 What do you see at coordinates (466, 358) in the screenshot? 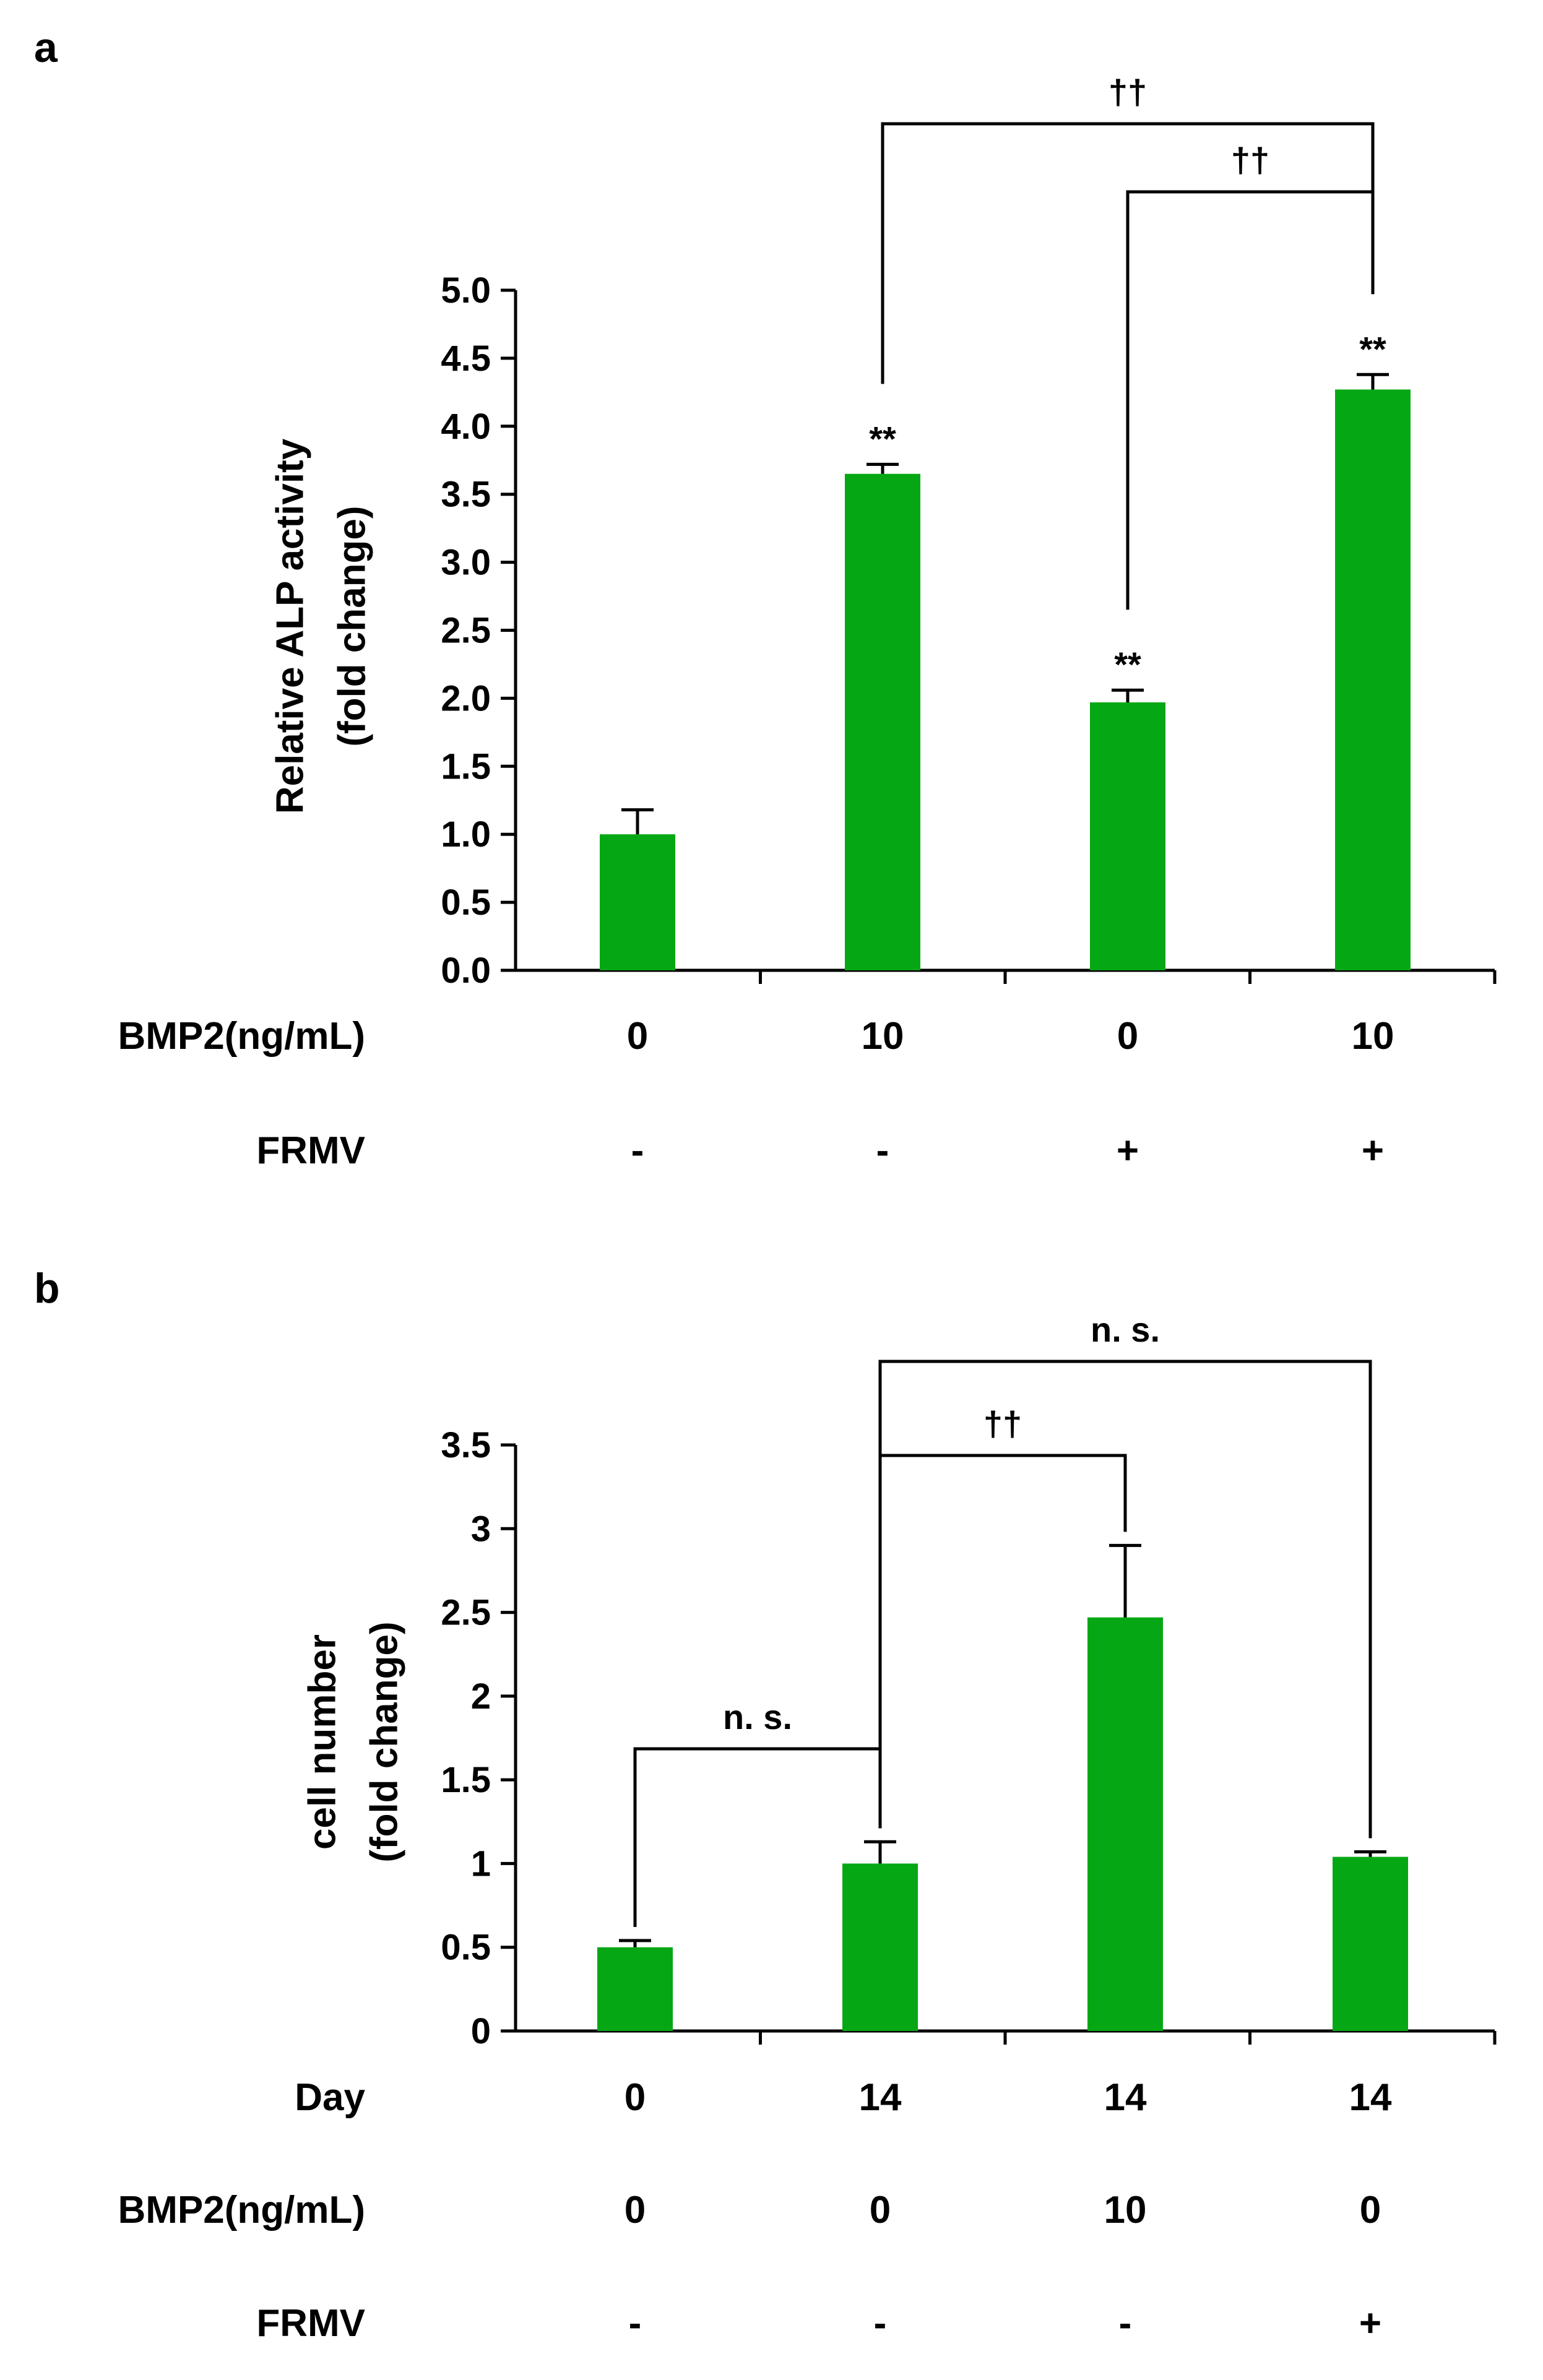
I see `y-tick-label: 4.5` at bounding box center [466, 358].